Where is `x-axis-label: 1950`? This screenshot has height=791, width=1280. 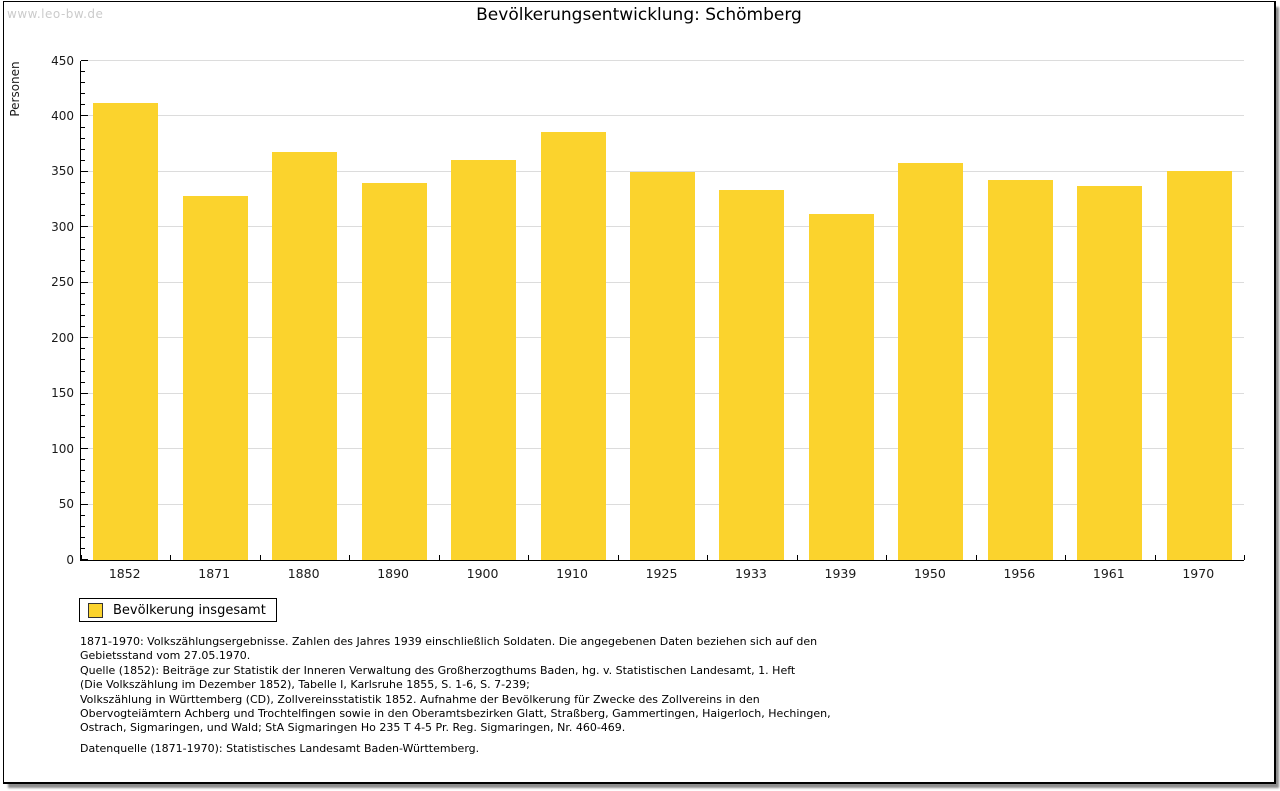
x-axis-label: 1950 is located at coordinates (929, 573).